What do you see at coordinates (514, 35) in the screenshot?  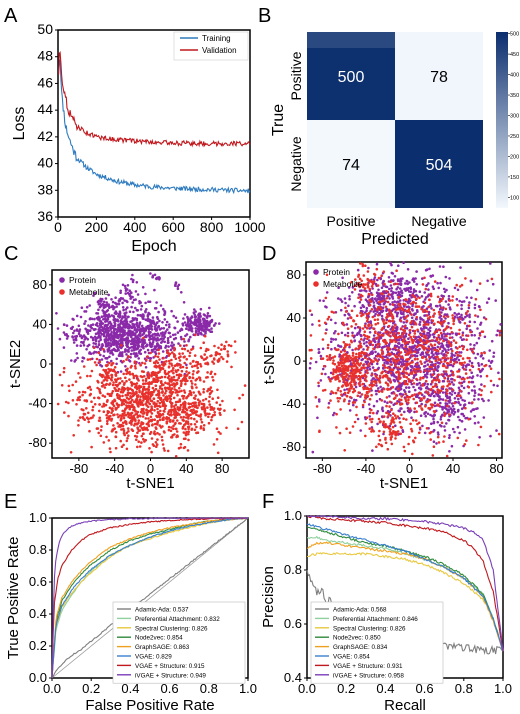 I see `colorbar-tick-label: 500` at bounding box center [514, 35].